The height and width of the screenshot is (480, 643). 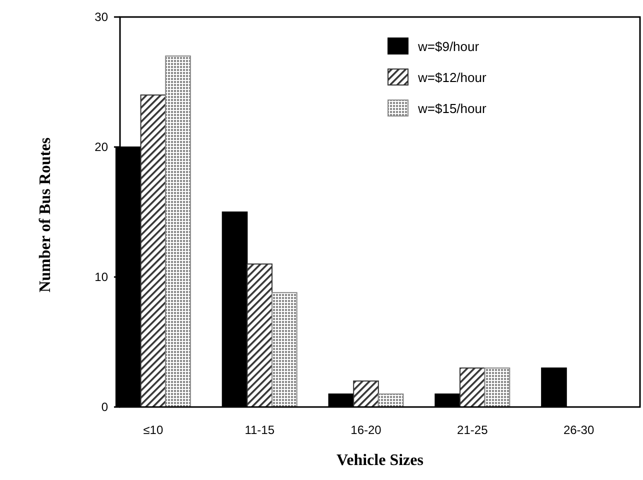 I want to click on legend-label: w=$9/hour, so click(x=448, y=46).